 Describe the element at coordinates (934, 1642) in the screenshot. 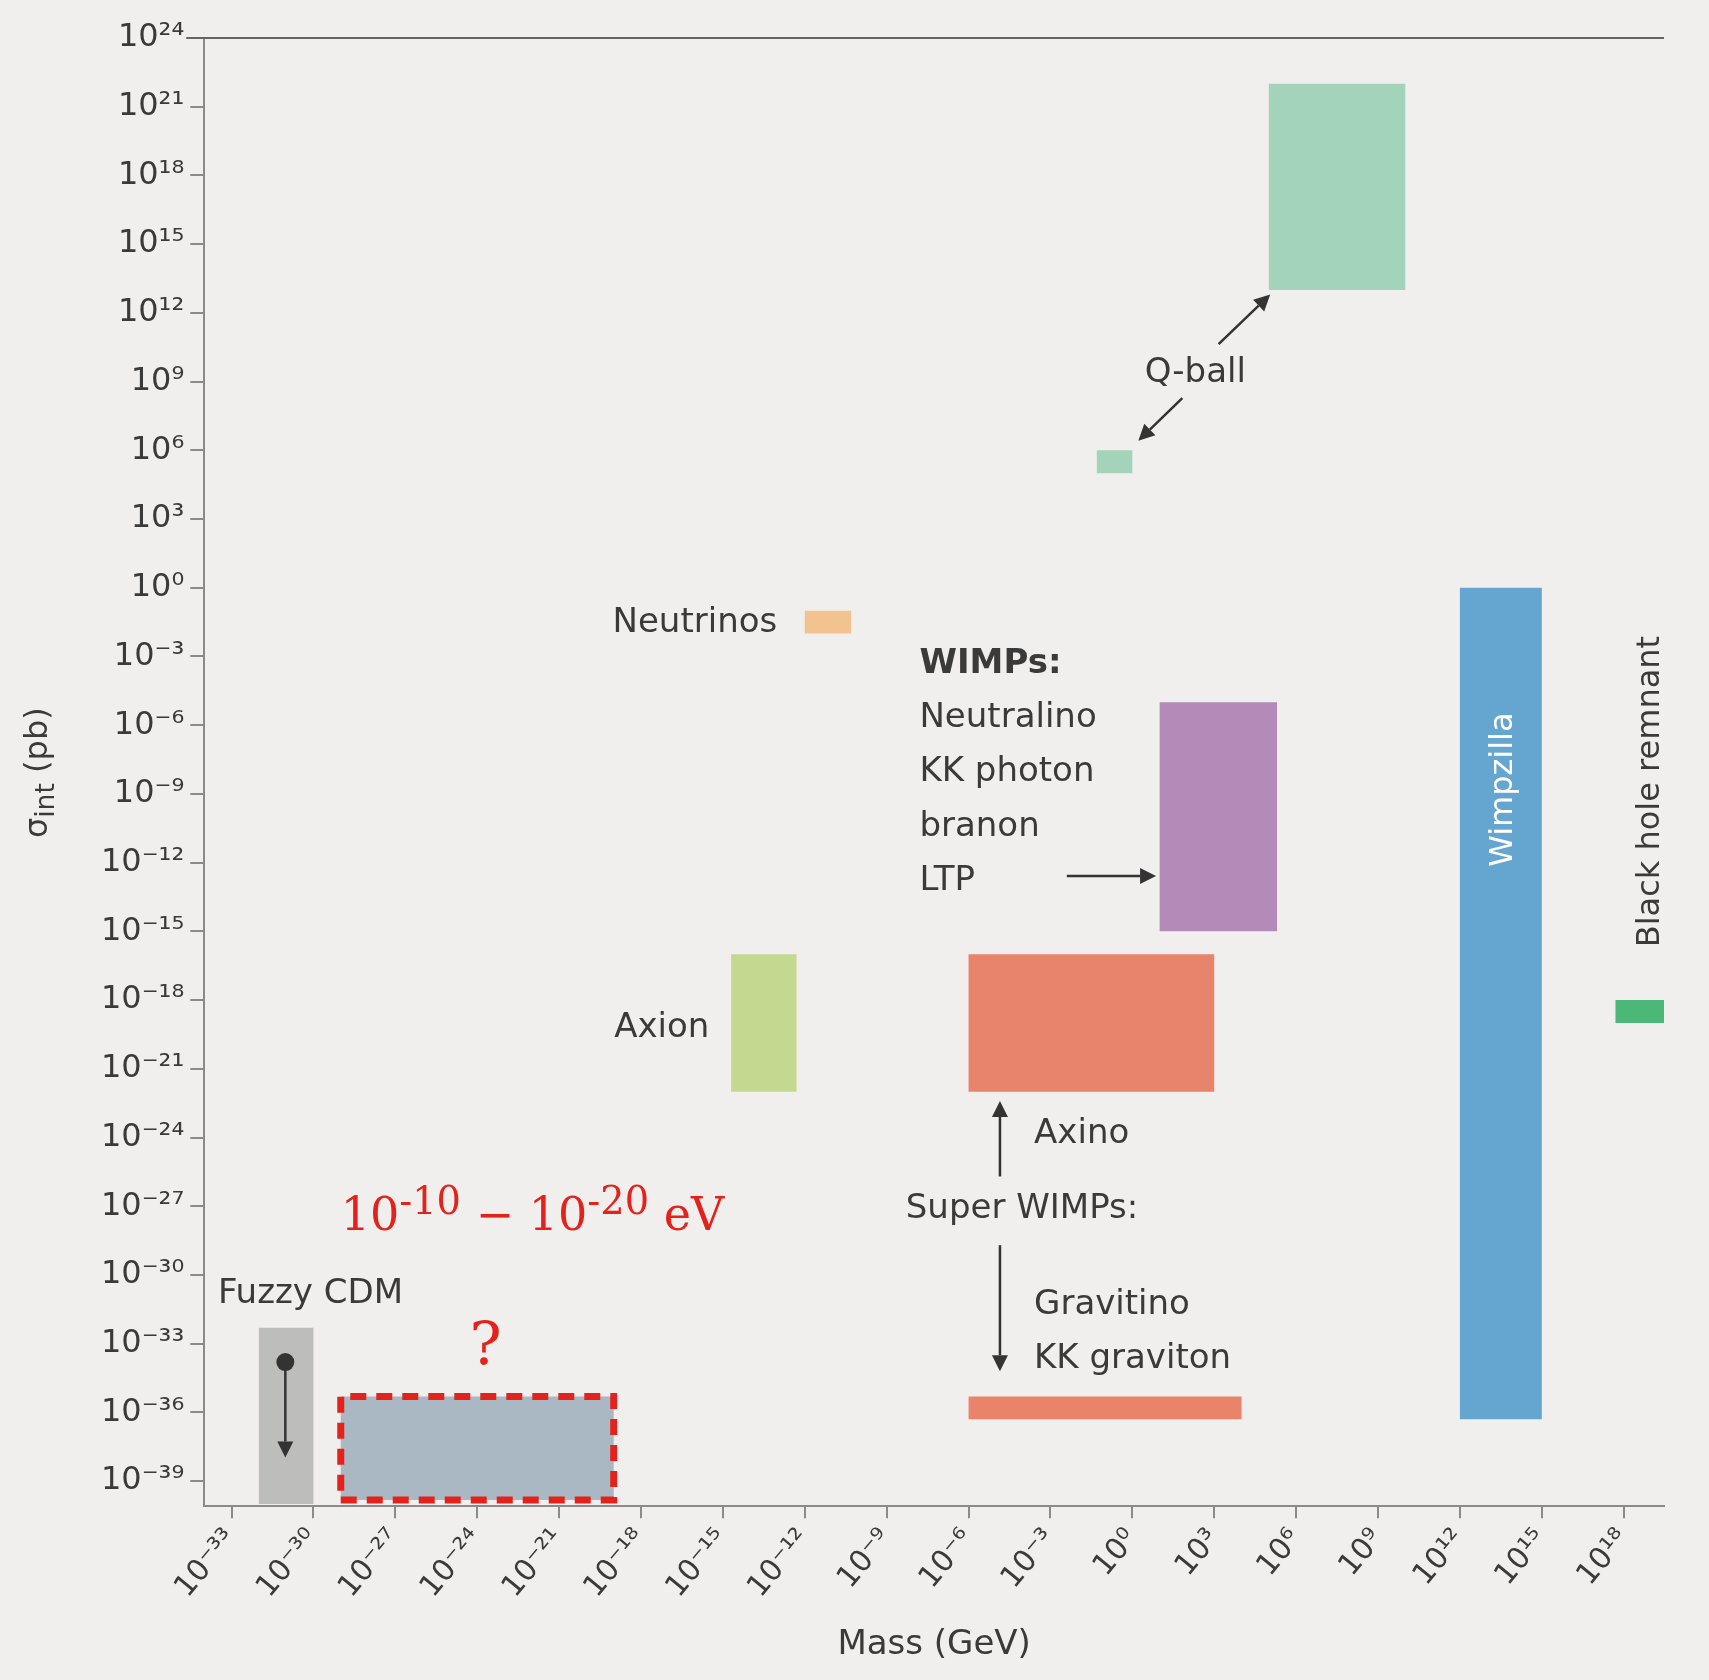

I see `x-axis-title: Mass (GeV)` at that location.